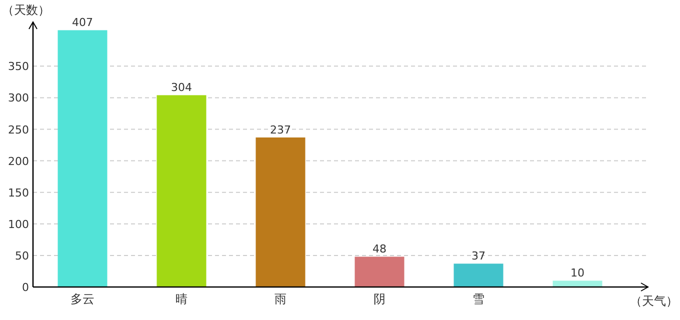 This screenshot has height=320, width=680. Describe the element at coordinates (25, 287) in the screenshot. I see `ytick: 0` at that location.